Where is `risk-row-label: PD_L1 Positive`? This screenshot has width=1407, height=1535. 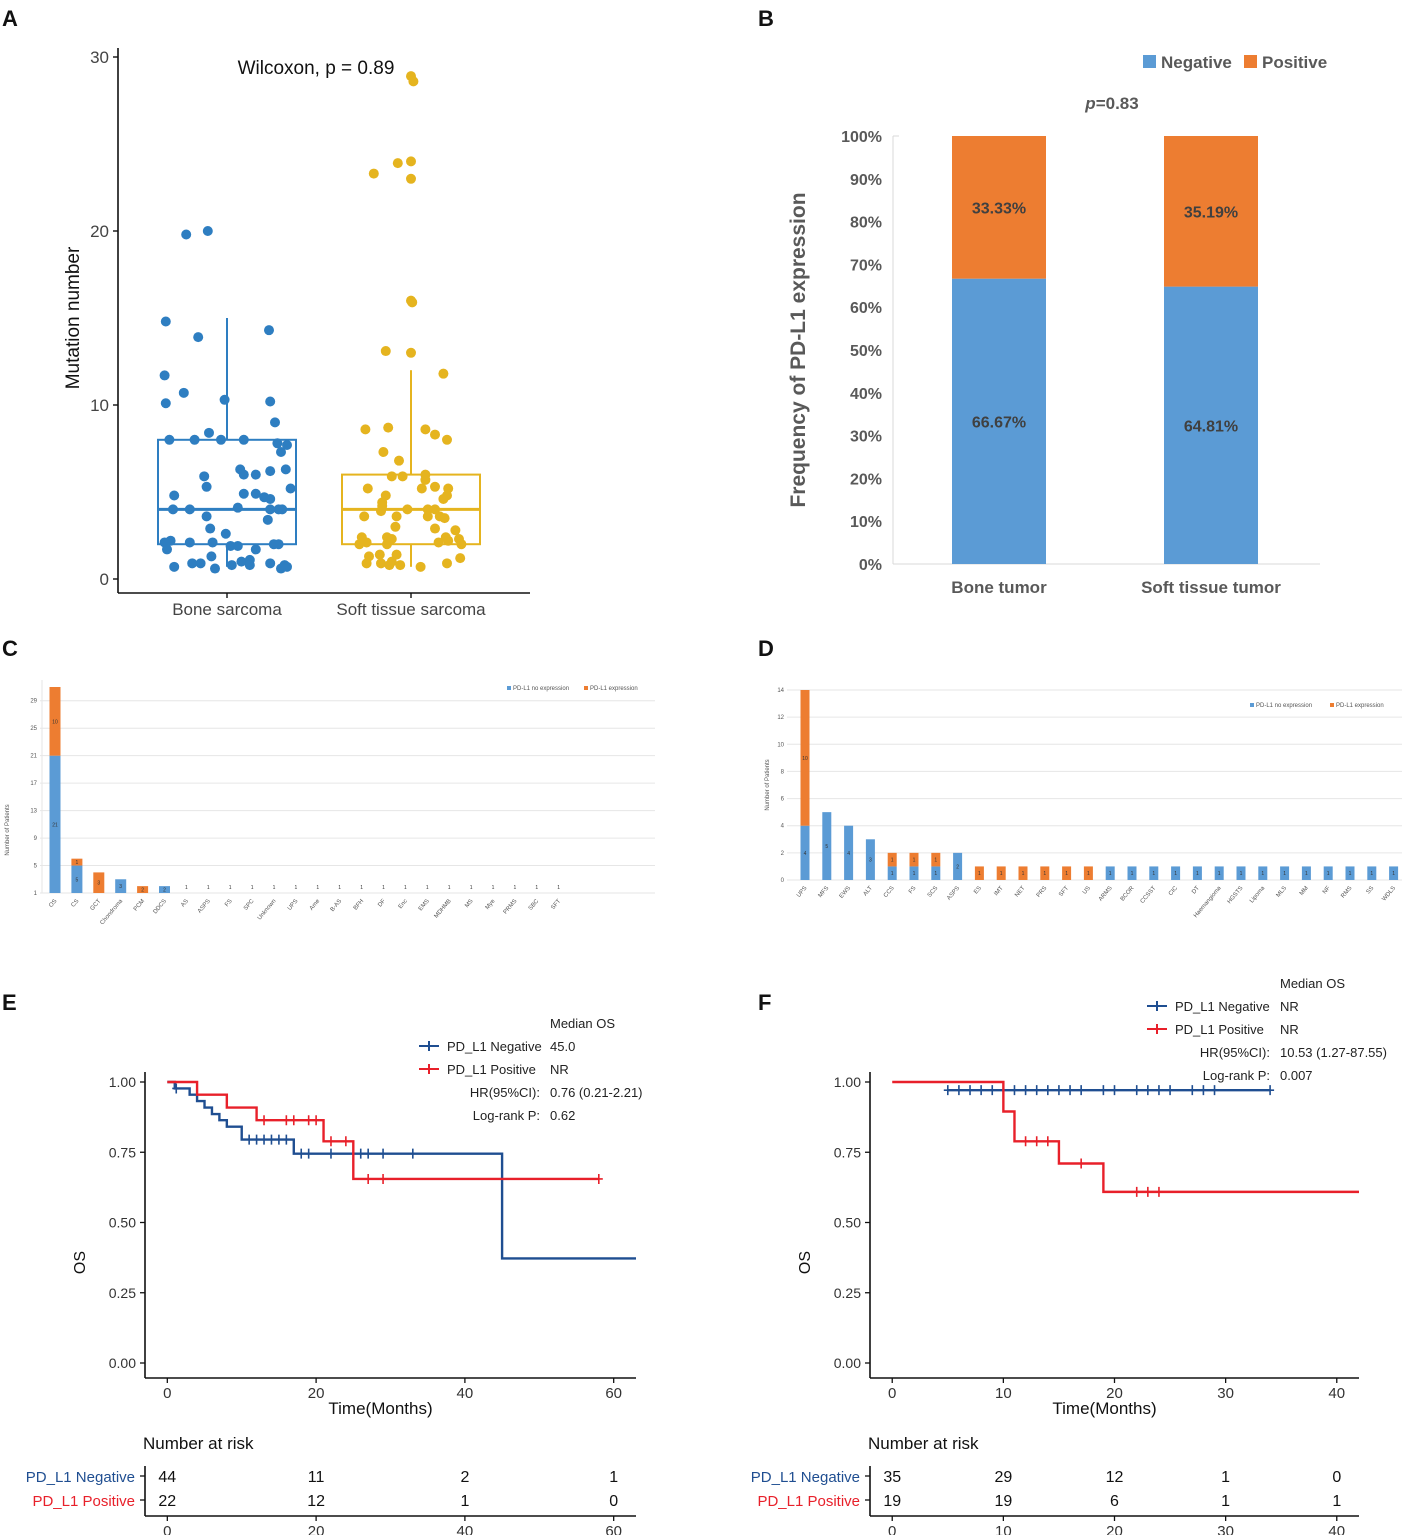 risk-row-label: PD_L1 Positive is located at coordinates (808, 1501).